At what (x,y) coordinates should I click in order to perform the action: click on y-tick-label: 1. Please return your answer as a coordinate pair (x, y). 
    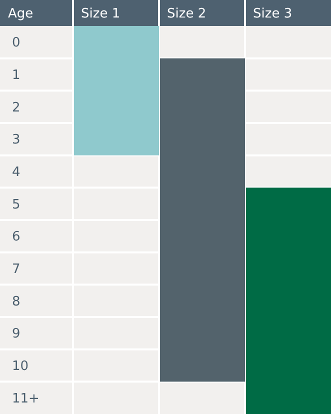
    Looking at the image, I should click on (16, 76).